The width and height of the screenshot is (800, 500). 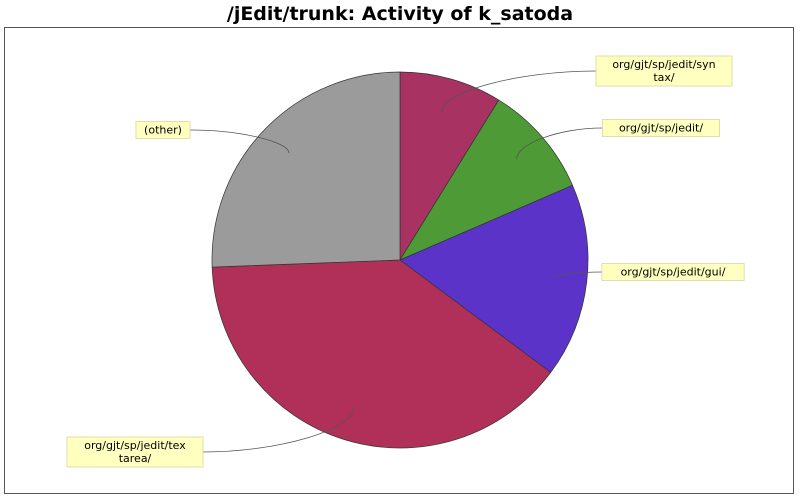 I want to click on slice-label: org/gjt/sp/jedit/gui/, so click(x=673, y=272).